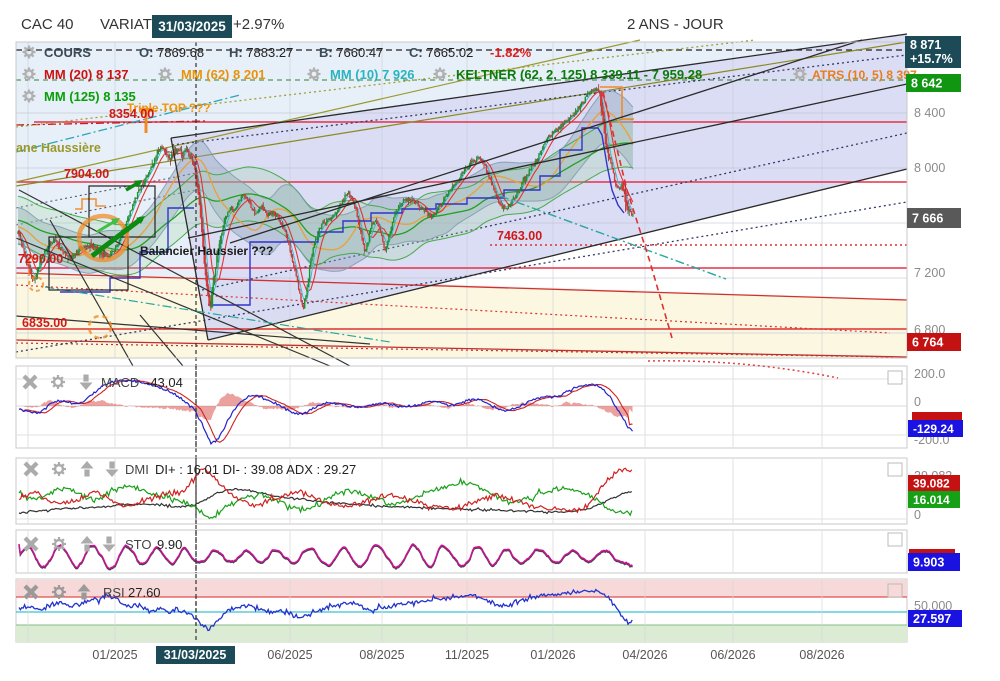 The height and width of the screenshot is (681, 1000). What do you see at coordinates (40, 259) in the screenshot?
I see `svg-text: 7290.00` at bounding box center [40, 259].